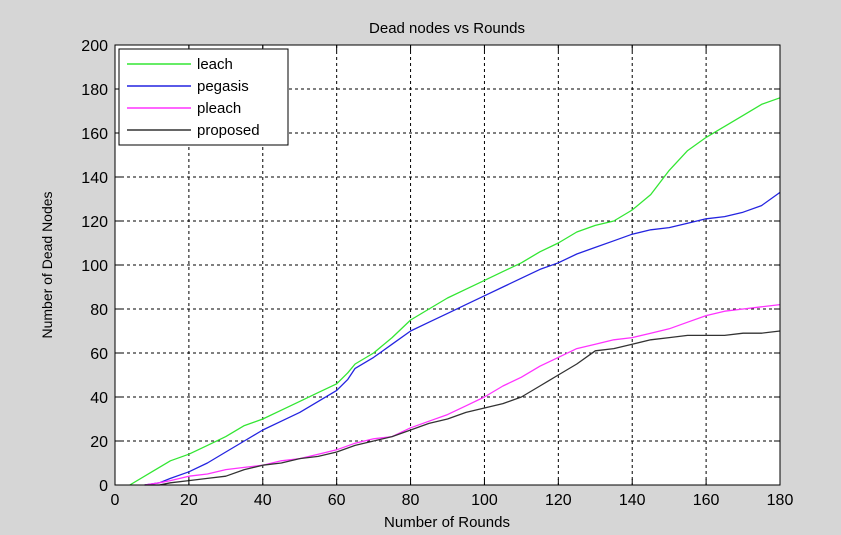  I want to click on x-tick-label: 120, so click(558, 500).